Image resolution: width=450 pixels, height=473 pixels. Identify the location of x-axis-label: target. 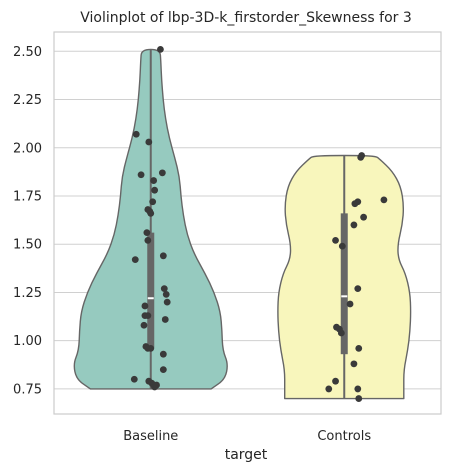
(246, 455).